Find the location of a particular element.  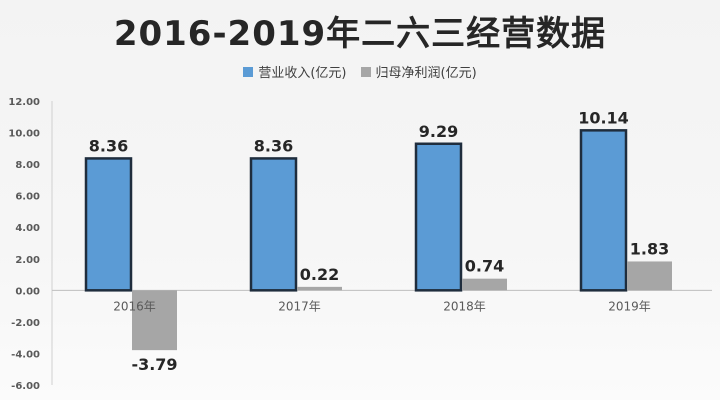

y-tick-label: -4.00 is located at coordinates (25, 354).